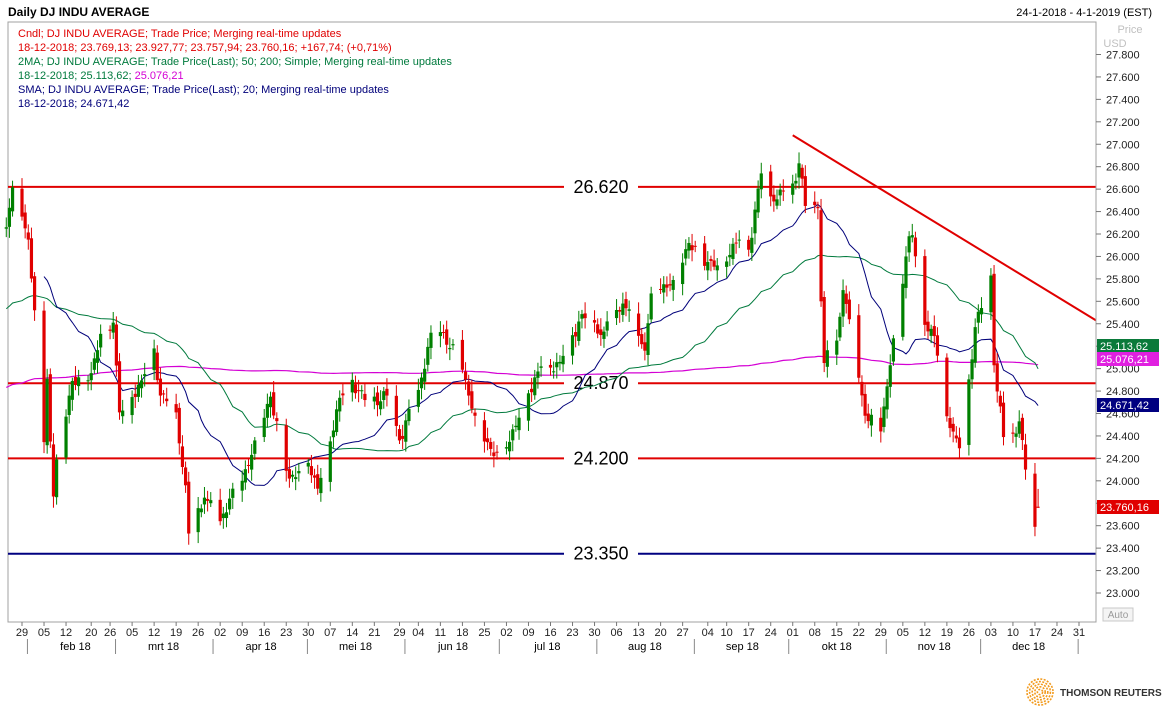 The image size is (1163, 715). Describe the element at coordinates (1123, 123) in the screenshot. I see `y-tick-label: 27.200` at that location.